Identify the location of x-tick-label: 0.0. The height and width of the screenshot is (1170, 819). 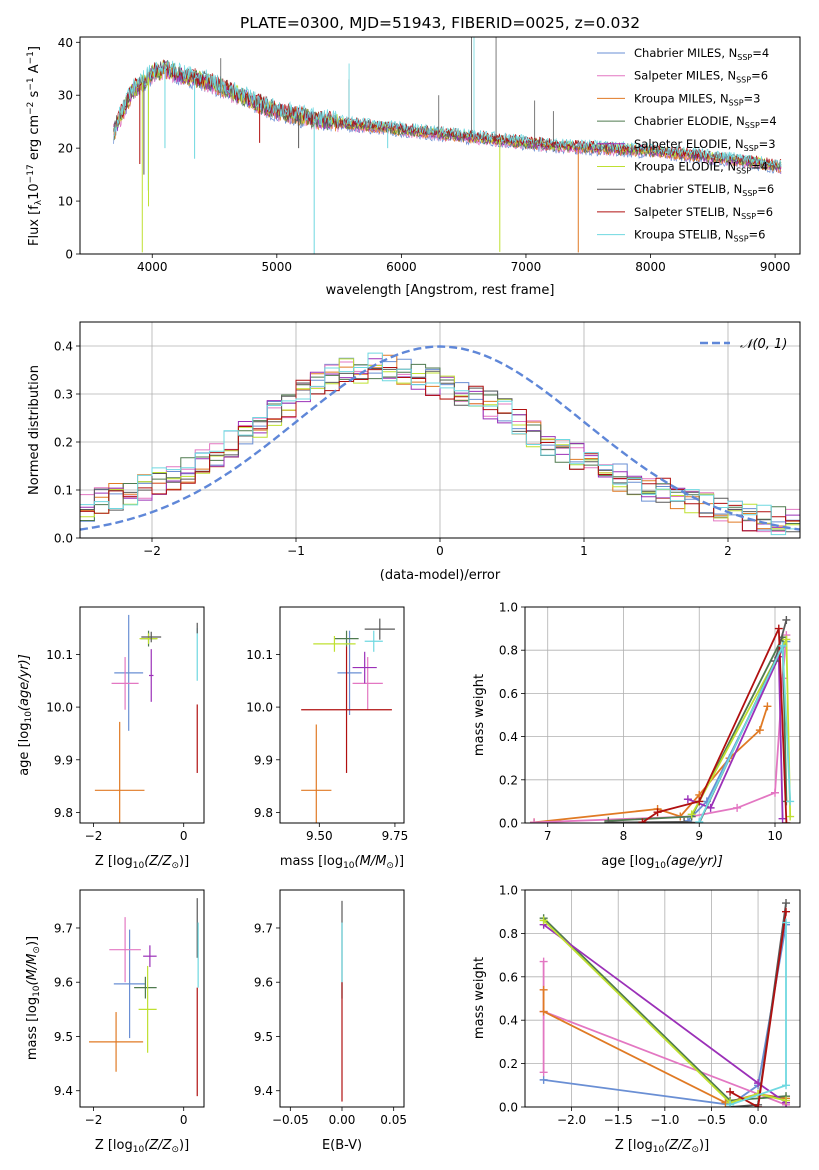
(758, 1120).